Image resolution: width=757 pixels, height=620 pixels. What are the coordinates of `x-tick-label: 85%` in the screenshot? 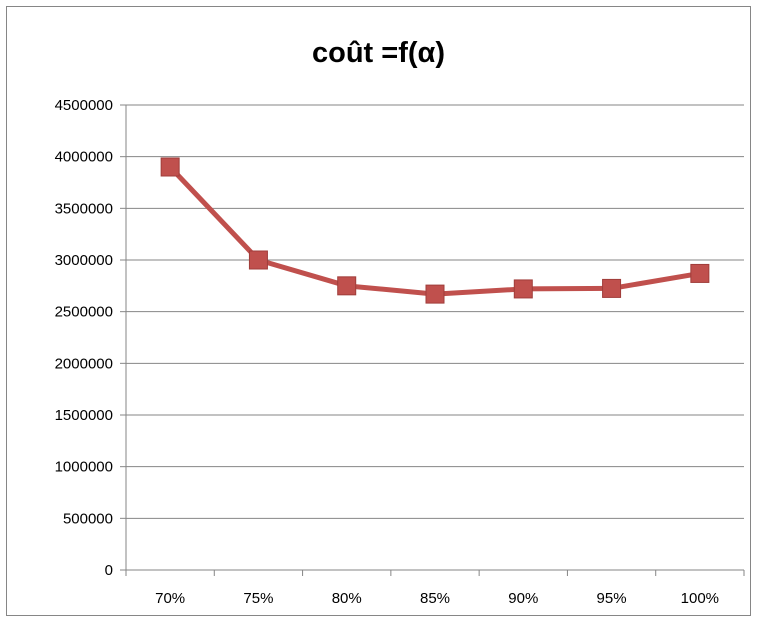 It's located at (435, 598).